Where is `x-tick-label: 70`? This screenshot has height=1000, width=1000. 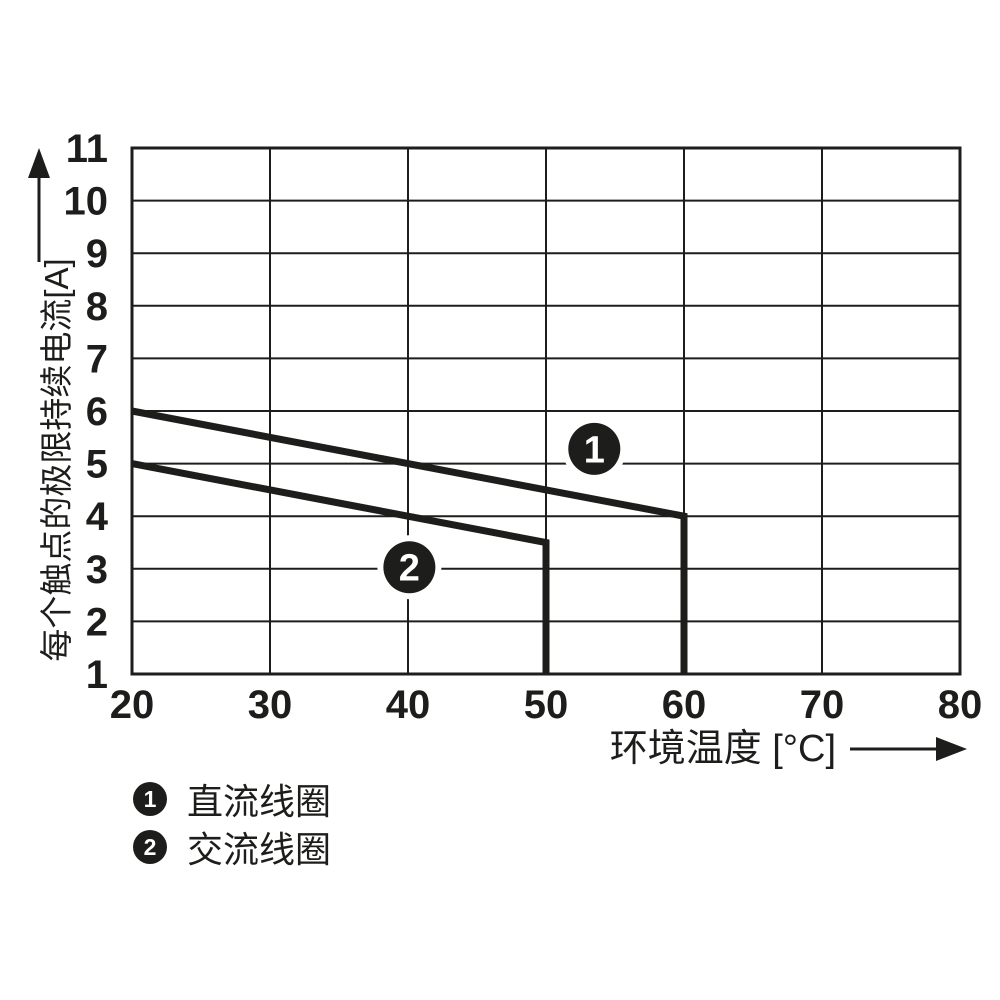 x-tick-label: 70 is located at coordinates (822, 705).